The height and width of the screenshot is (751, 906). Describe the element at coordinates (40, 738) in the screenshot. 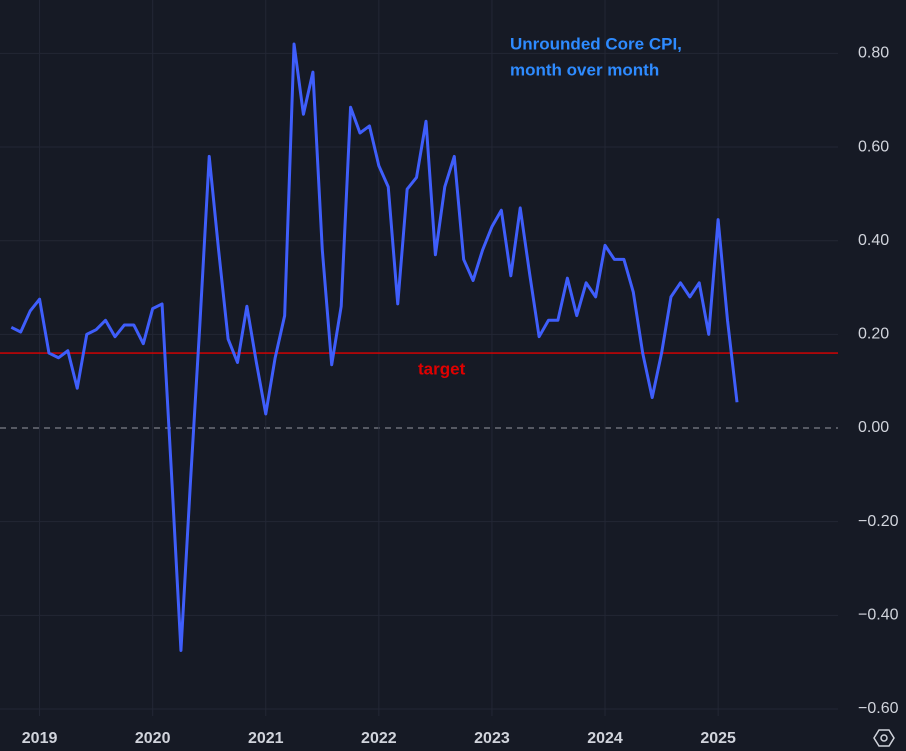

I see `x-tick-label: 2019` at that location.